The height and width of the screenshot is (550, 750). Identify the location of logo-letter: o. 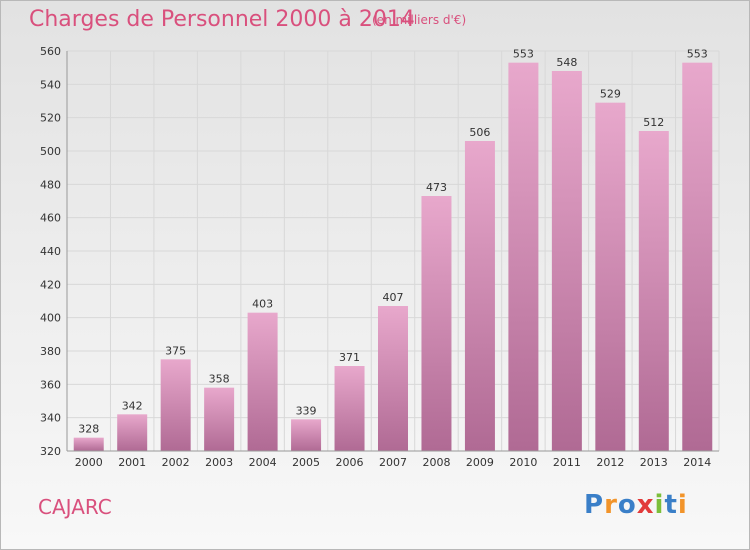
(627, 505).